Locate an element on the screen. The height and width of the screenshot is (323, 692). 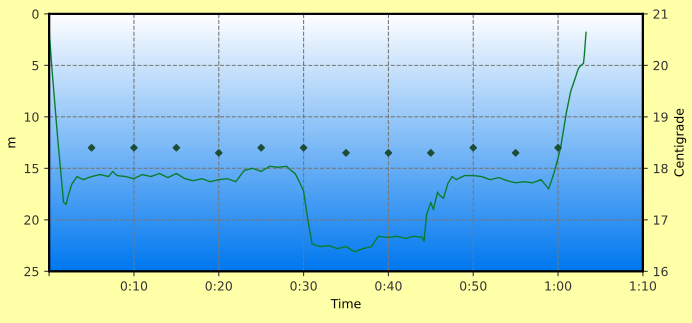
x-tick-label: 0:30 is located at coordinates (303, 286).